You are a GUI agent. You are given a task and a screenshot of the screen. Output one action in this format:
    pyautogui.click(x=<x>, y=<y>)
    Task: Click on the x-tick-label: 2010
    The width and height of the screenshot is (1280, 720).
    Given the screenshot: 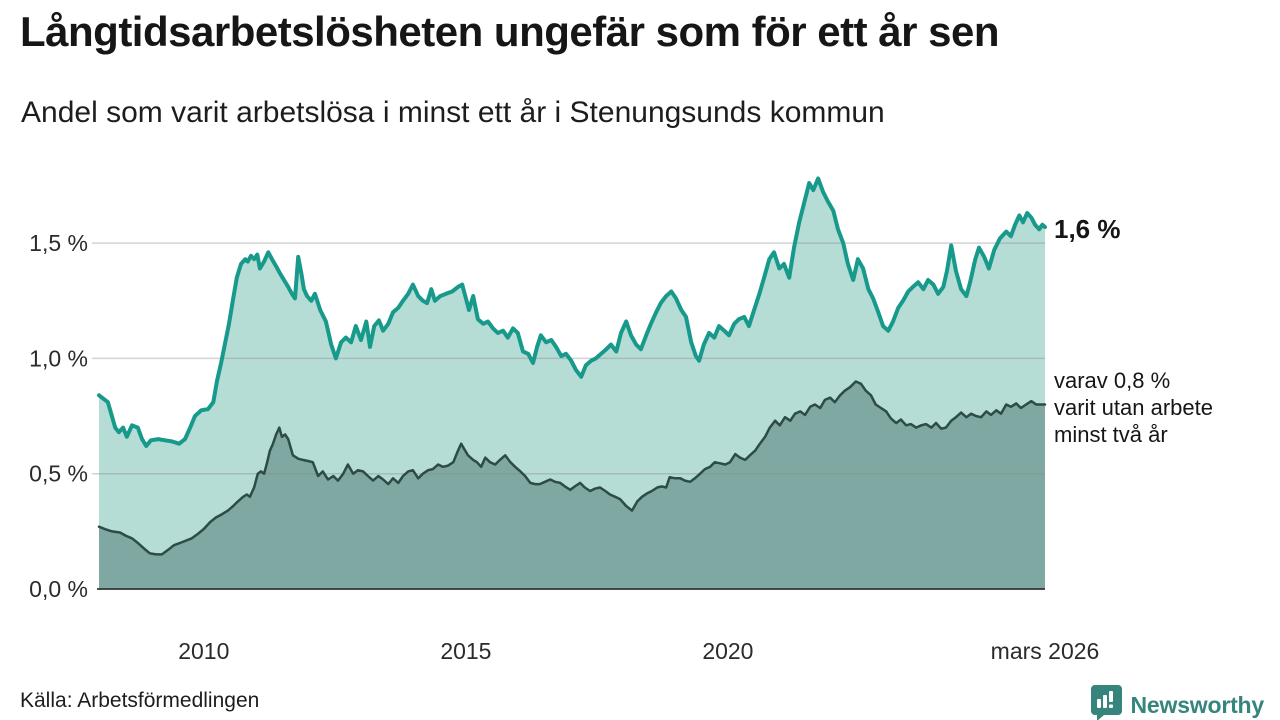 What is the action you would take?
    pyautogui.click(x=203, y=651)
    